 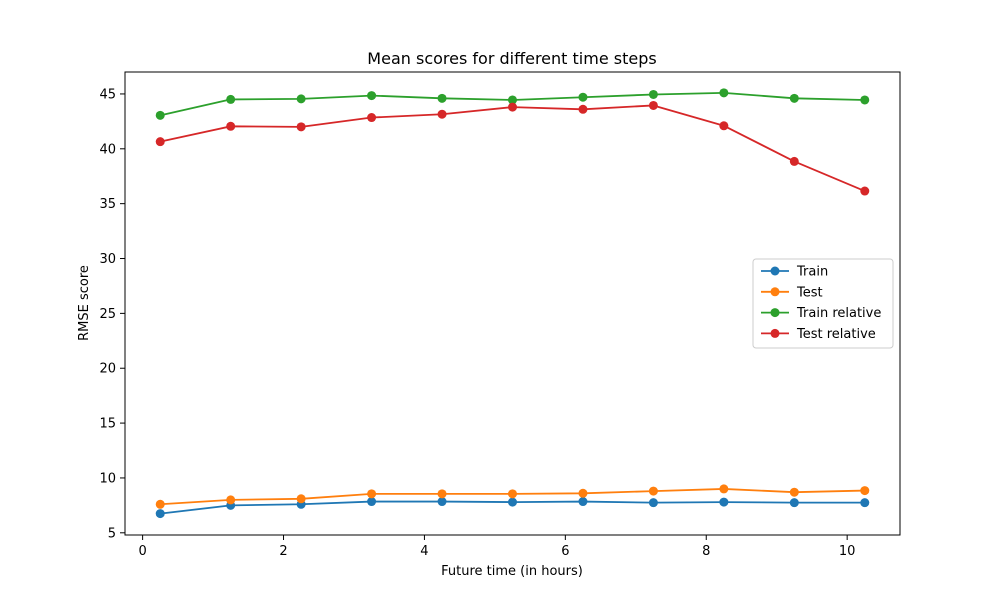 What do you see at coordinates (565, 551) in the screenshot?
I see `x-tick-label: 6` at bounding box center [565, 551].